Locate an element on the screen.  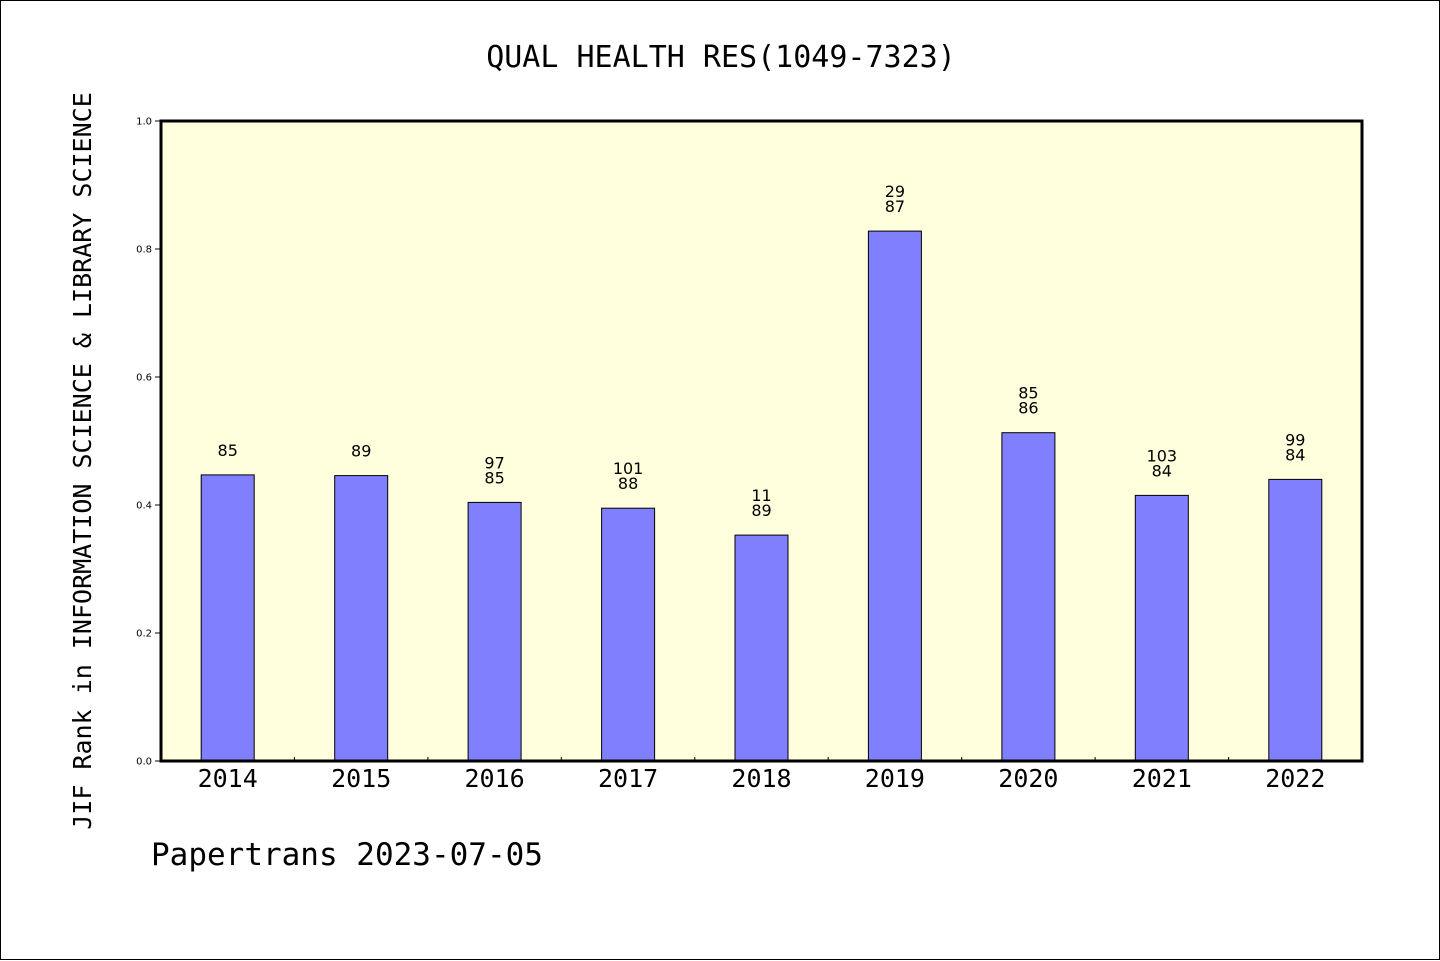
x-tick-label-2016: 2016 is located at coordinates (494, 778).